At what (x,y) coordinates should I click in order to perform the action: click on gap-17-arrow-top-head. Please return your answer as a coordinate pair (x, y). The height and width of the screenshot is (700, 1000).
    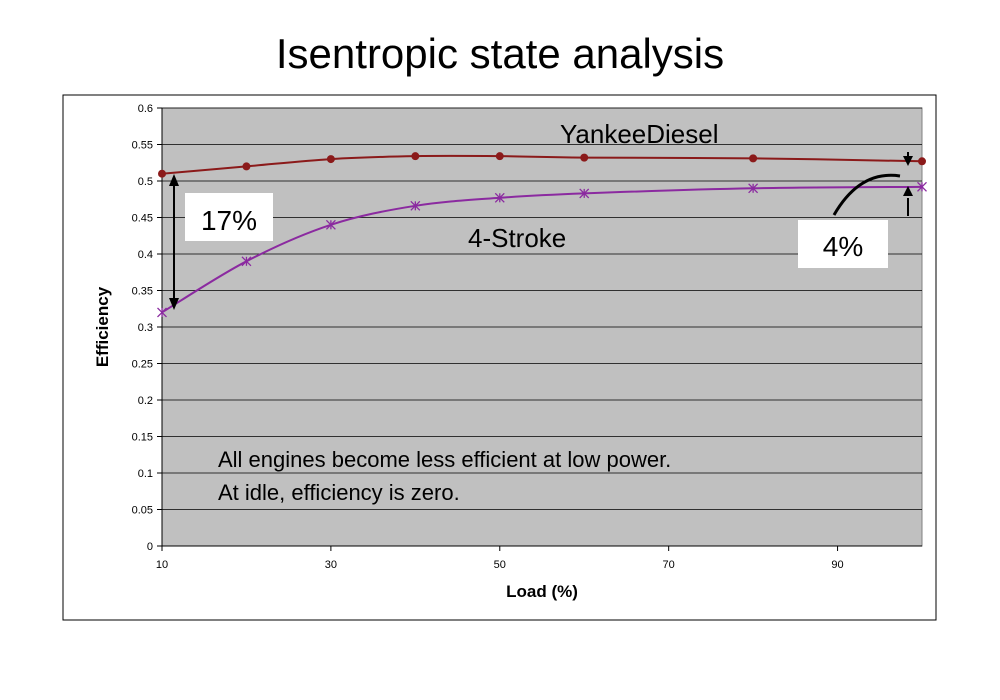
    Looking at the image, I should click on (174, 180).